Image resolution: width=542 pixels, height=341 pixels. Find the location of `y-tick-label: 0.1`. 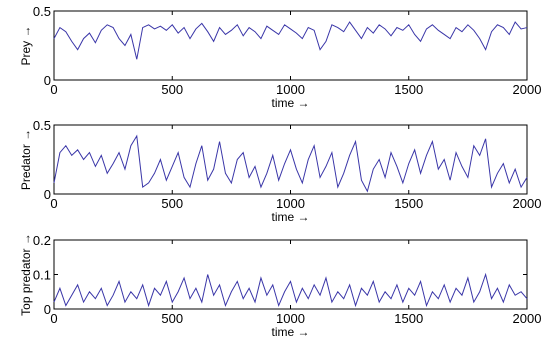

y-tick-label: 0.1 is located at coordinates (42, 275).